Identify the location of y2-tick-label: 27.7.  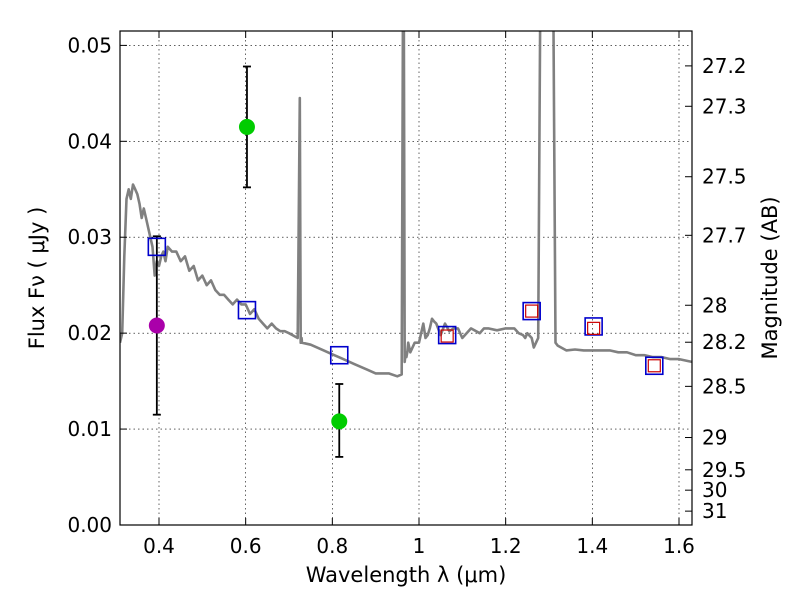
(724, 235).